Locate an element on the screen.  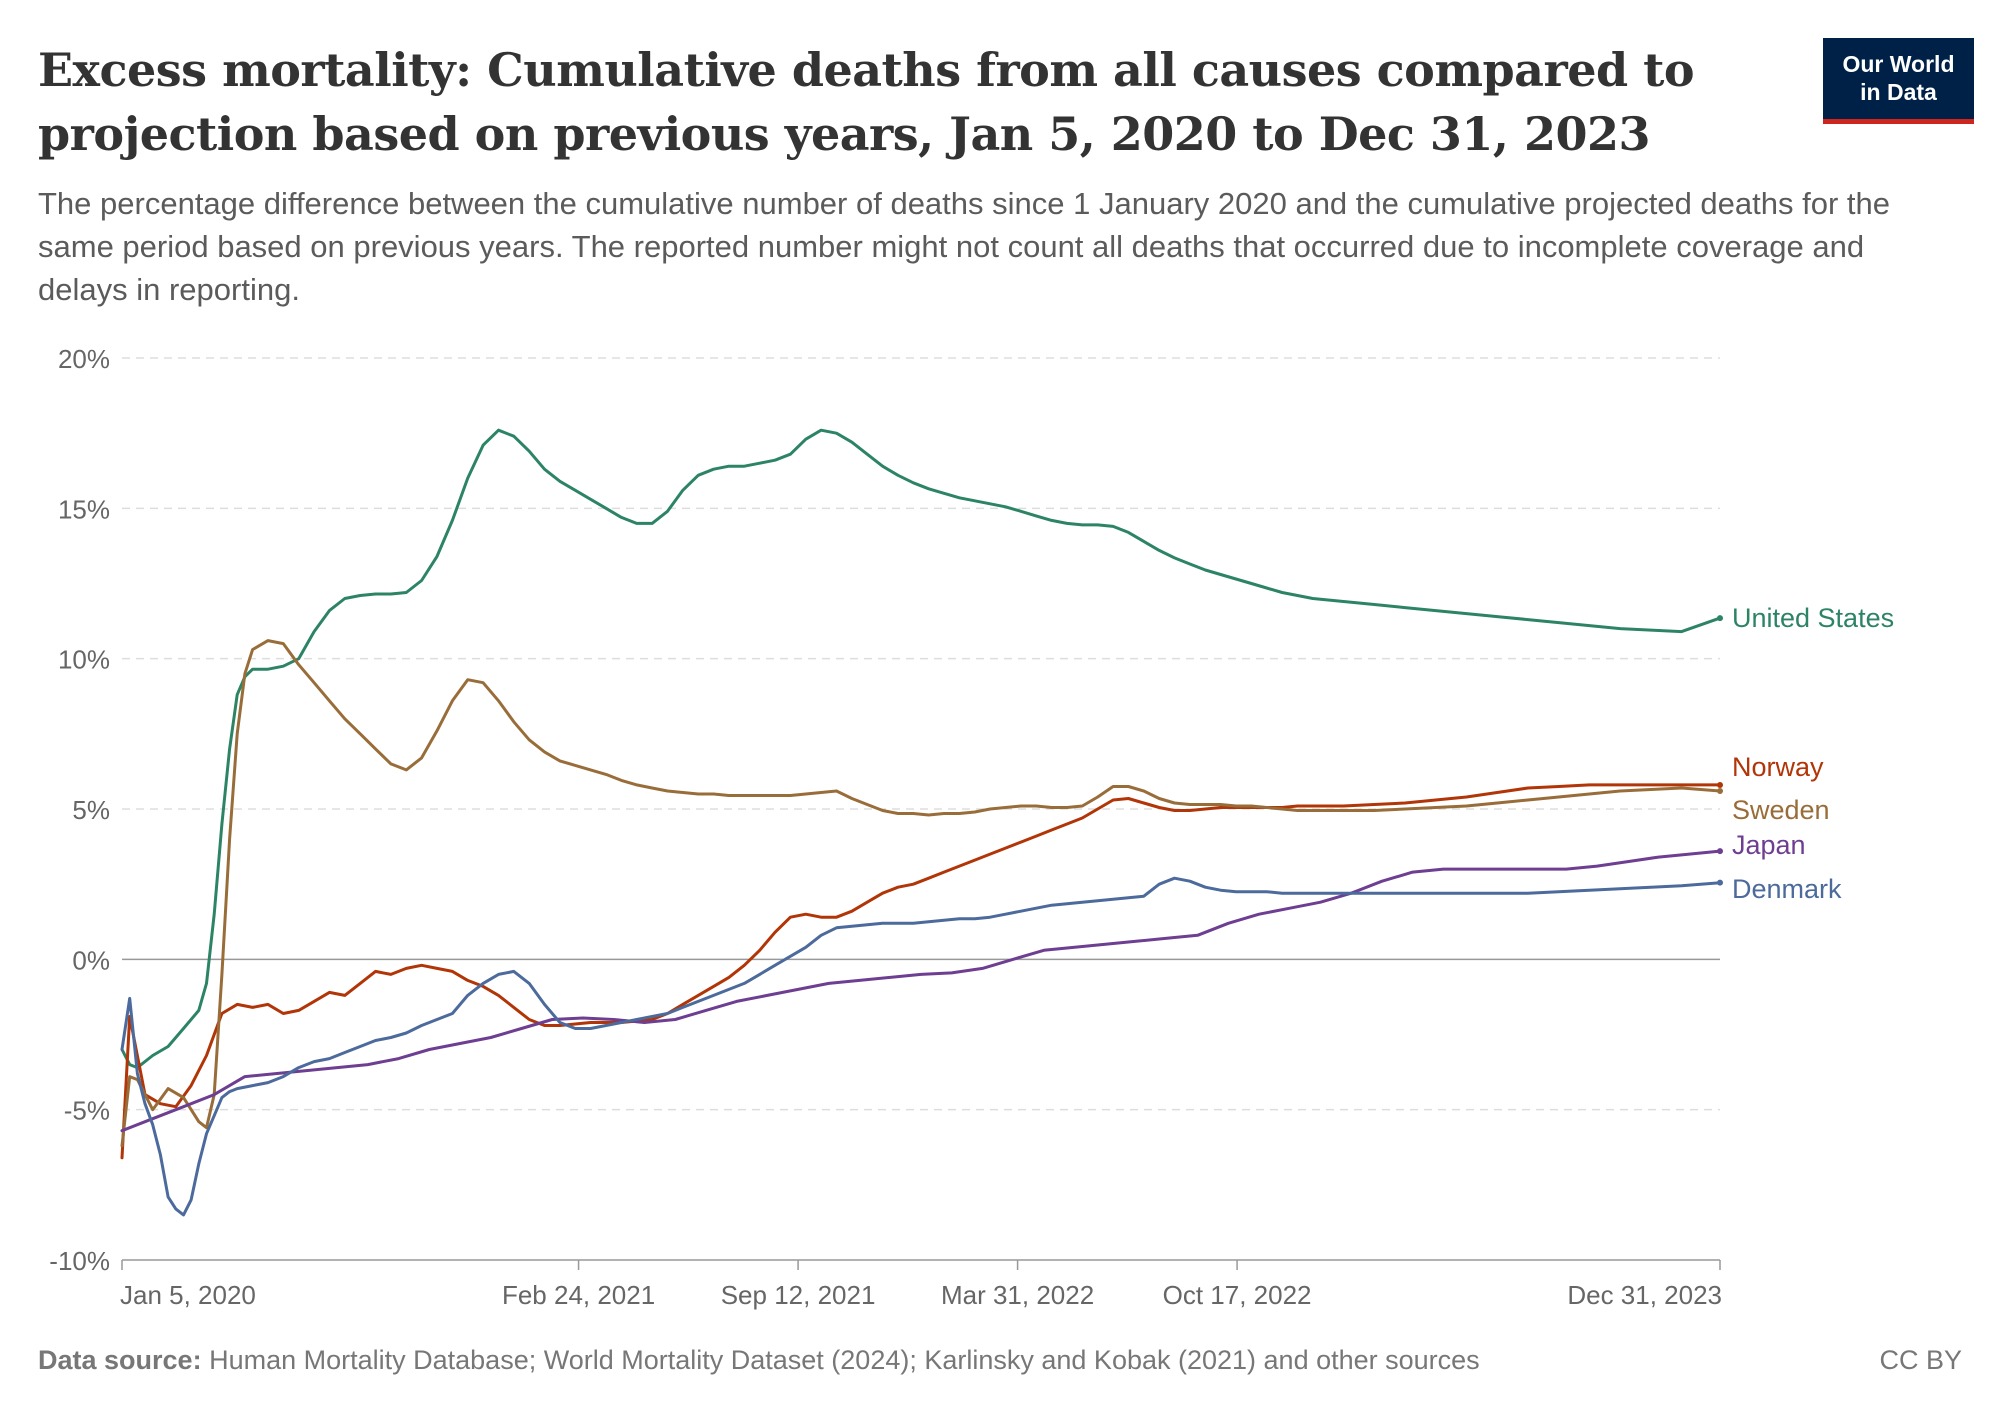
y-tick-label: 0% is located at coordinates (91, 960).